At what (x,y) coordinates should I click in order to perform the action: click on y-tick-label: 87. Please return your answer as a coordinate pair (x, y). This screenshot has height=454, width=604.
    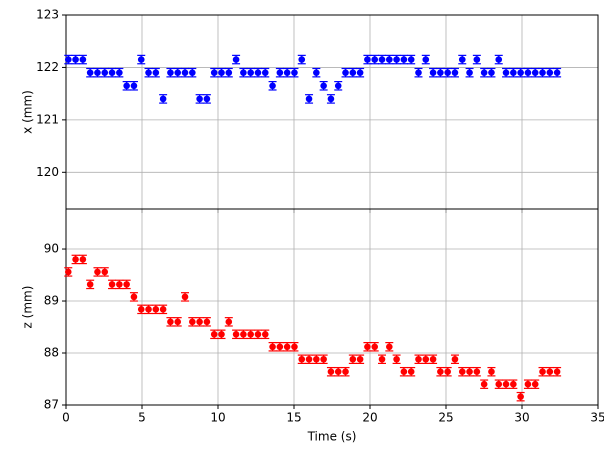
    Looking at the image, I should click on (51, 405).